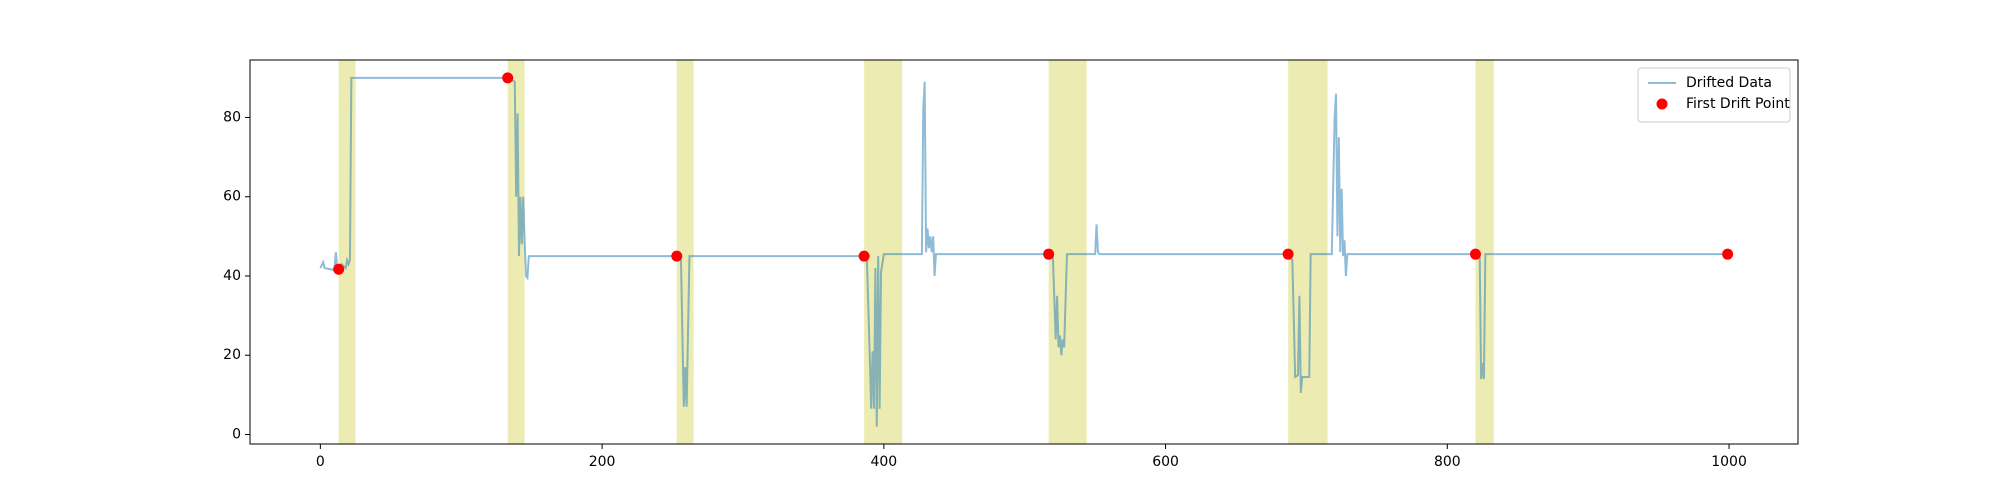 The height and width of the screenshot is (500, 2000). What do you see at coordinates (1729, 83) in the screenshot?
I see `legend-label: Drifted Data` at bounding box center [1729, 83].